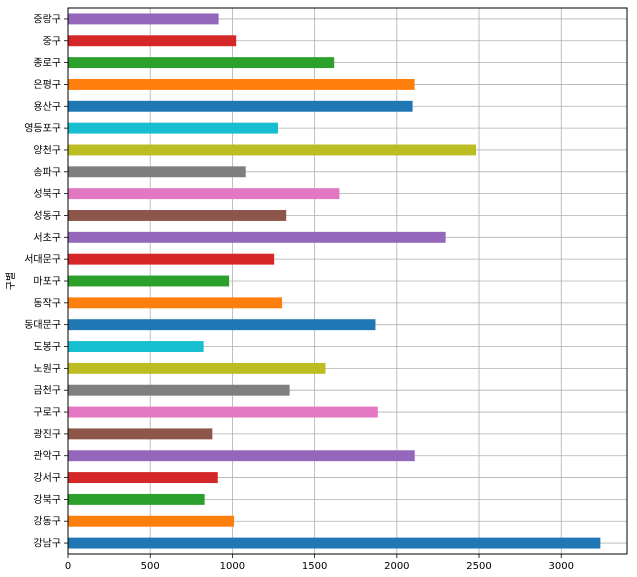 This screenshot has width=637, height=577. I want to click on y-tick-label: 노원구, so click(47, 369).